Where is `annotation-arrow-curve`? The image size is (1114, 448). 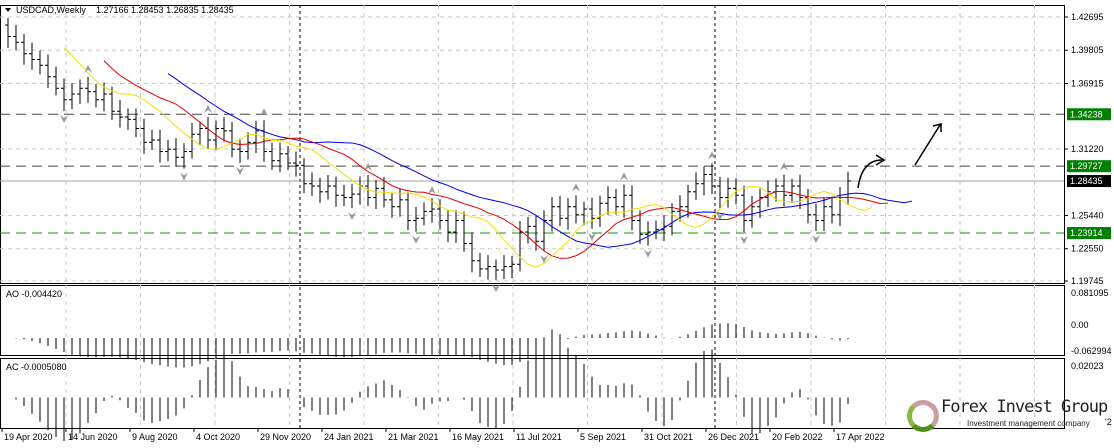
annotation-arrow-curve is located at coordinates (870, 174).